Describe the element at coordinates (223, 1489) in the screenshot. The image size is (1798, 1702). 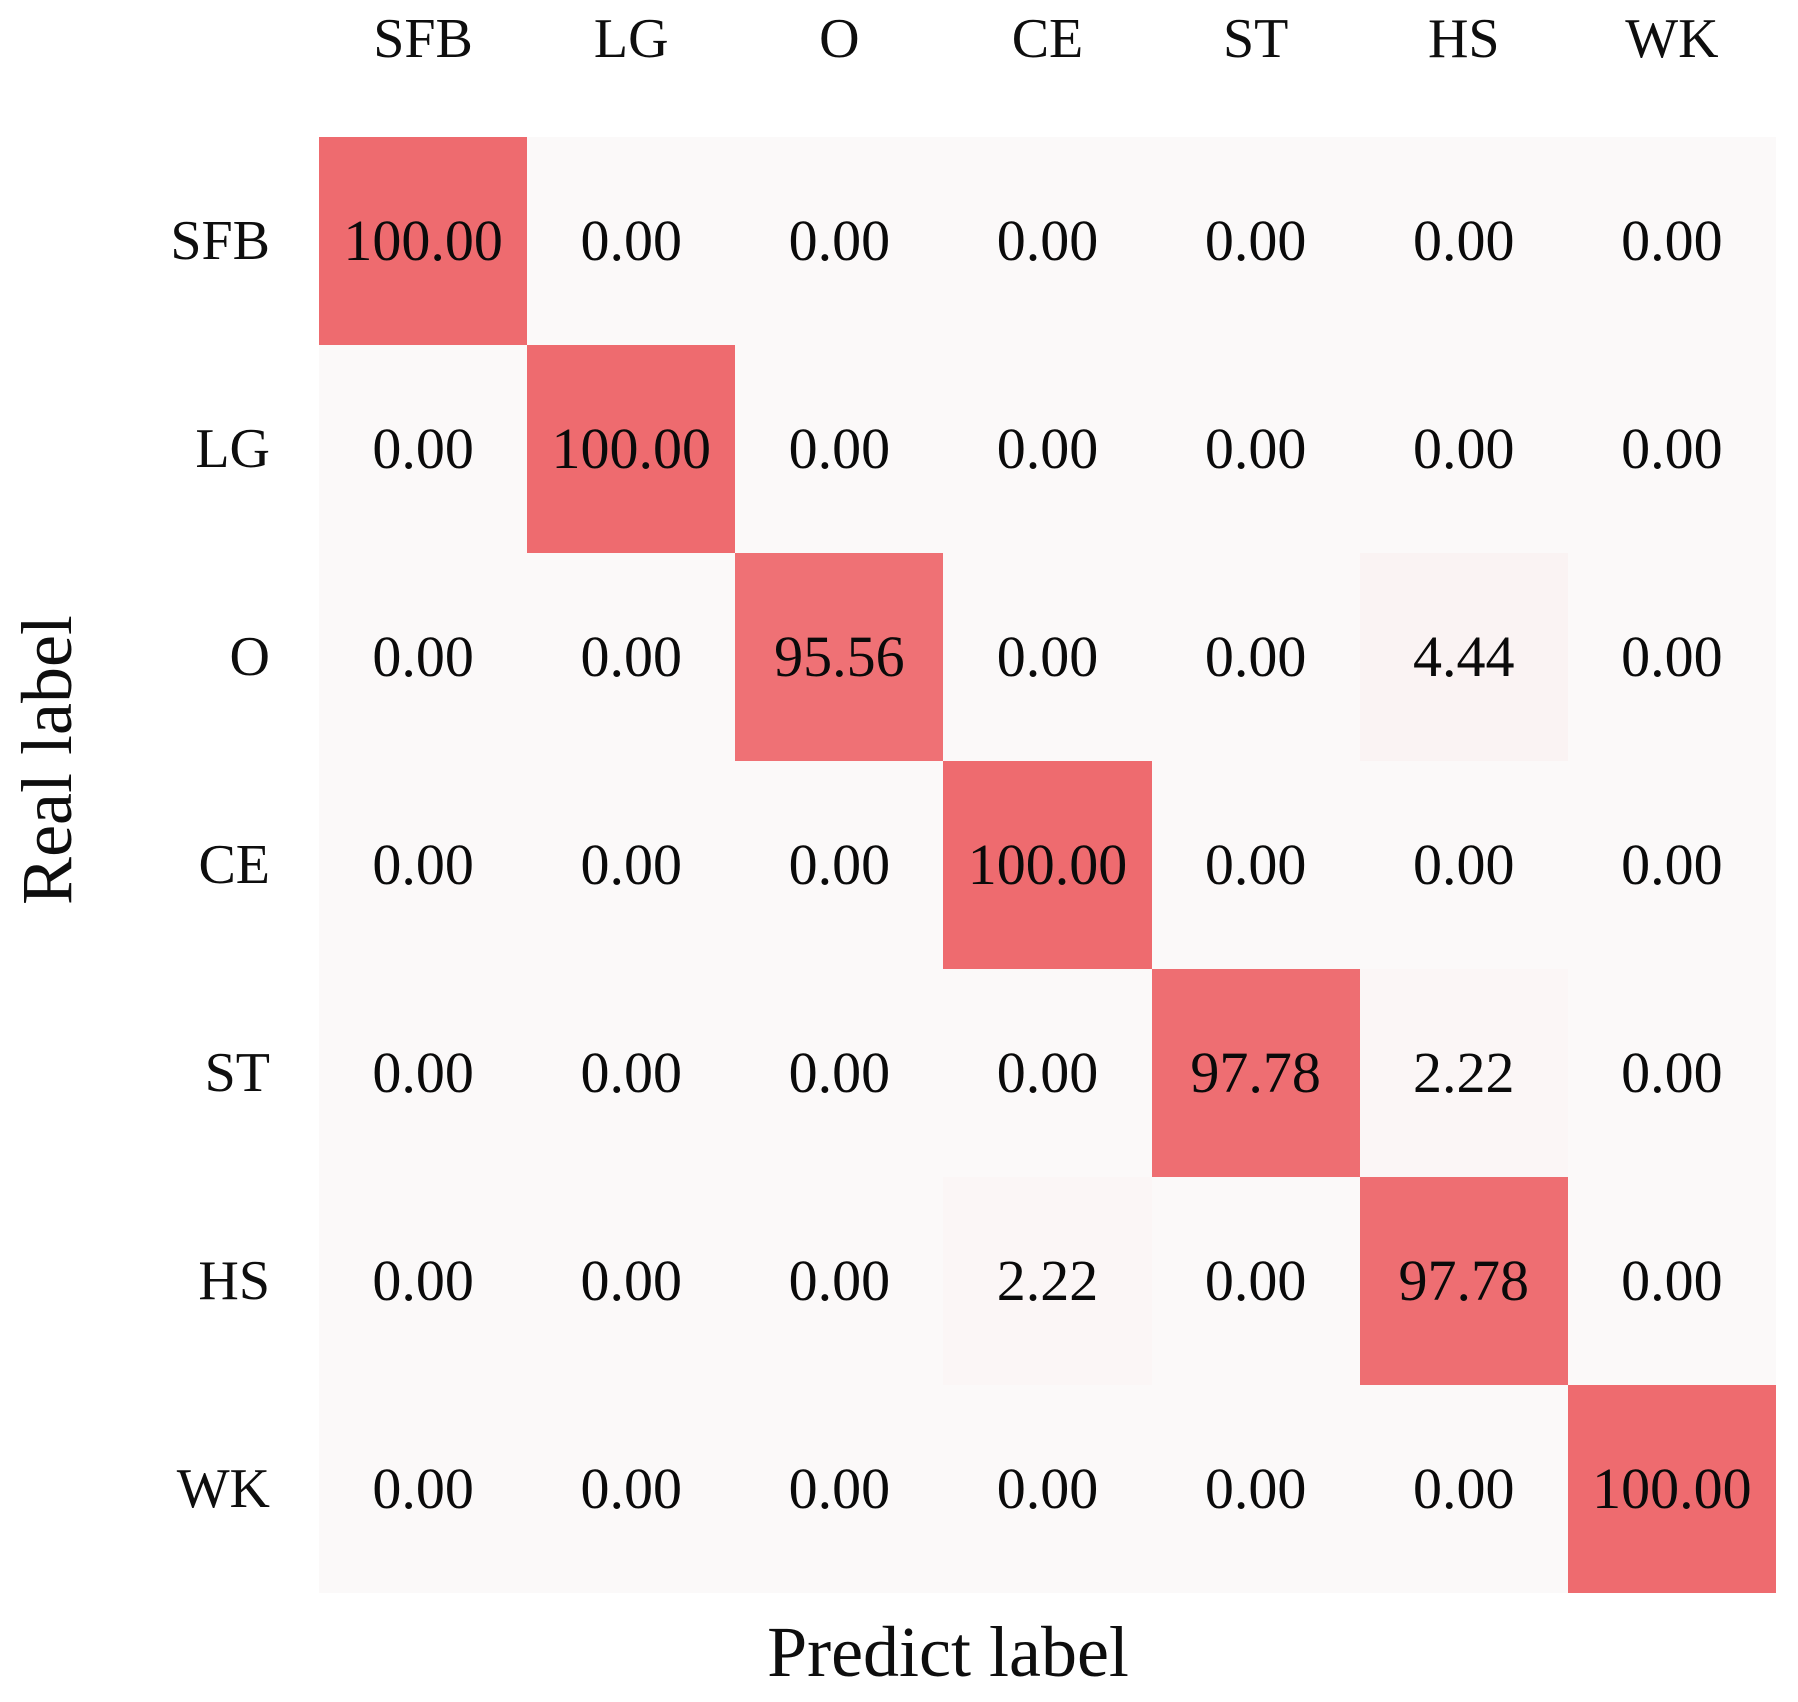
I see `y-tick-label: WK` at that location.